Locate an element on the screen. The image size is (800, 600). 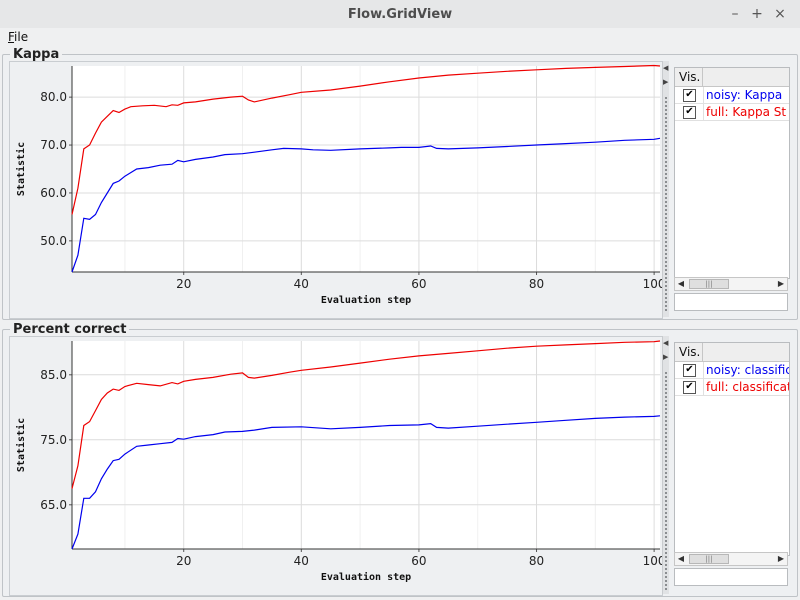
x-tick-label: 40 is located at coordinates (301, 284).